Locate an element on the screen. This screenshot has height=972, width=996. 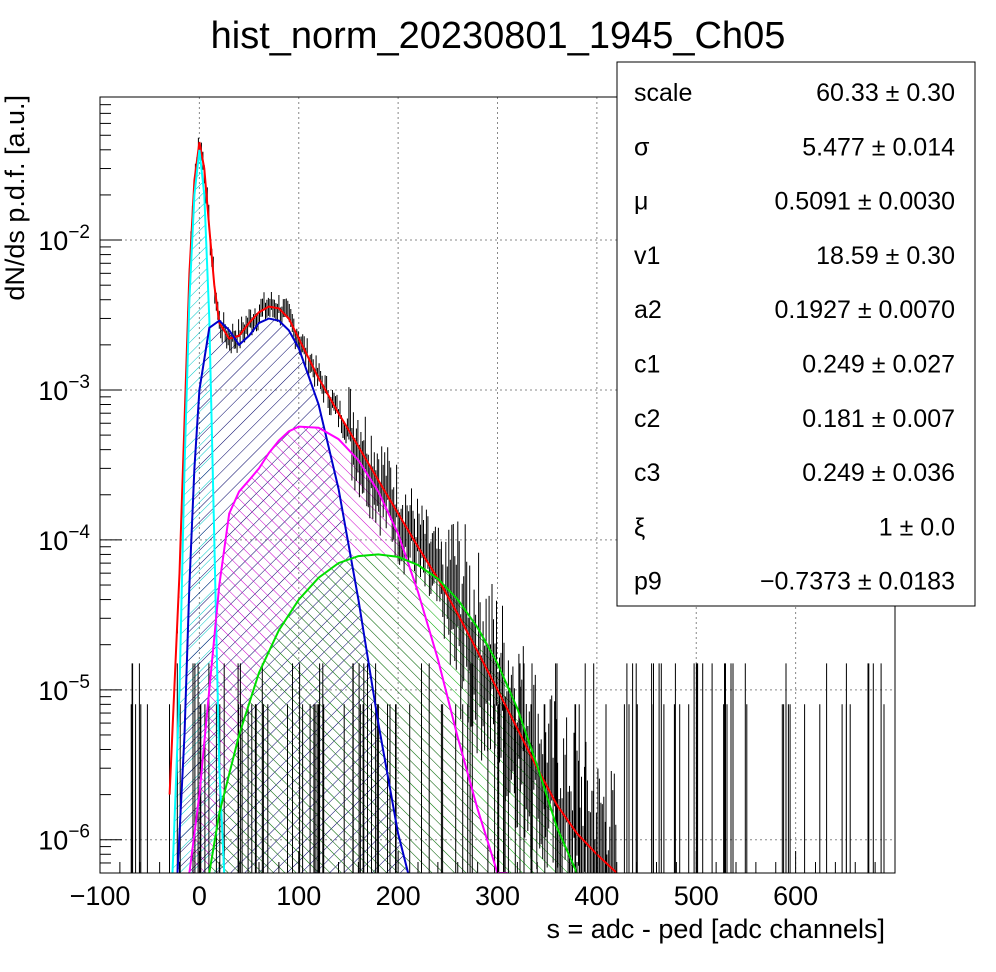
x-tick-label: −100 is located at coordinates (100, 896).